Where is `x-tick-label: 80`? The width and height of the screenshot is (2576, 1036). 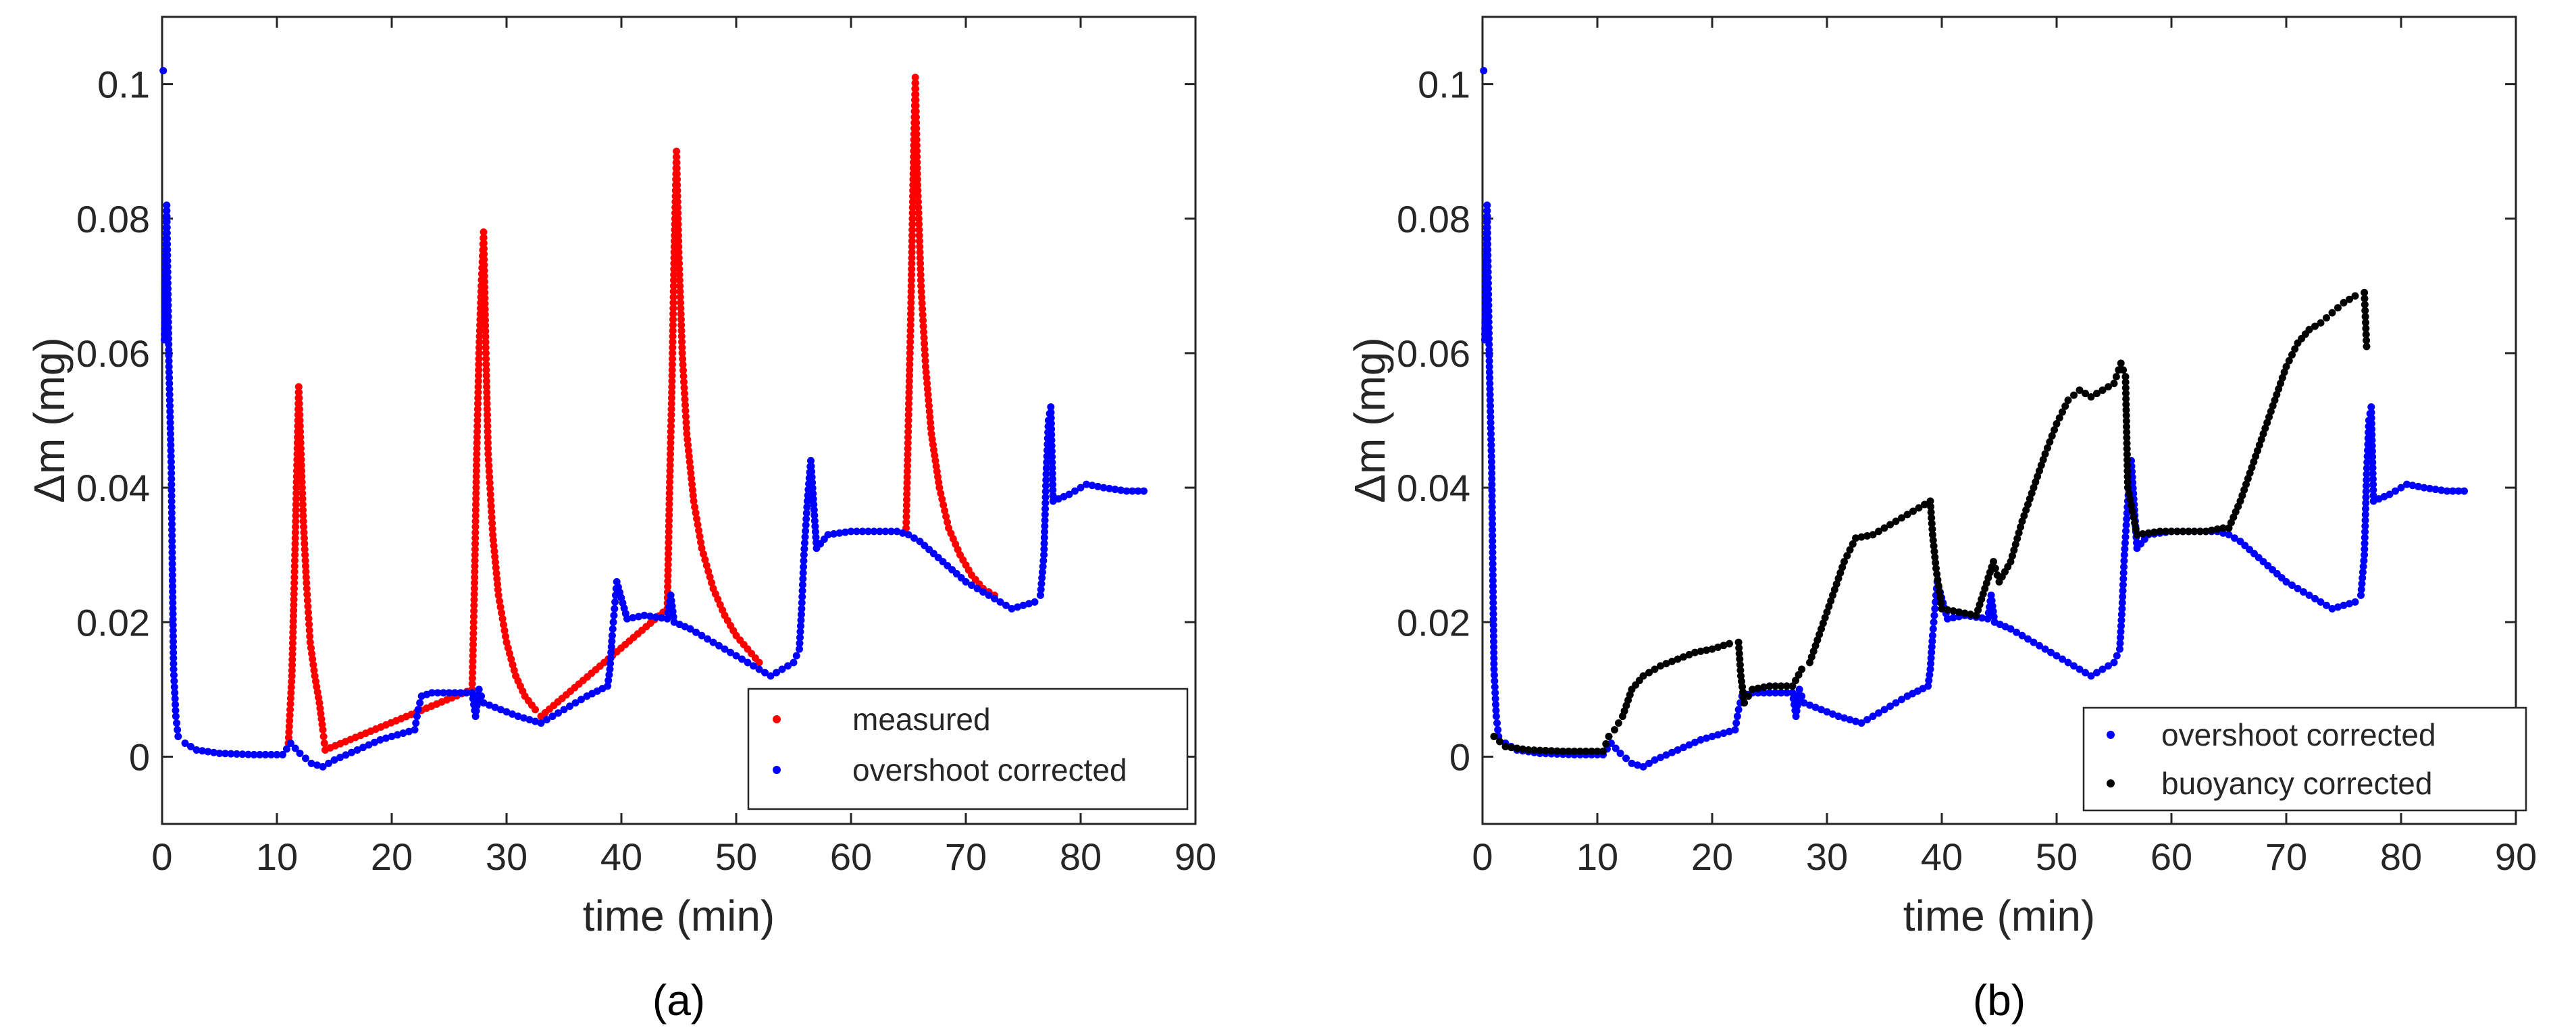
x-tick-label: 80 is located at coordinates (1081, 857).